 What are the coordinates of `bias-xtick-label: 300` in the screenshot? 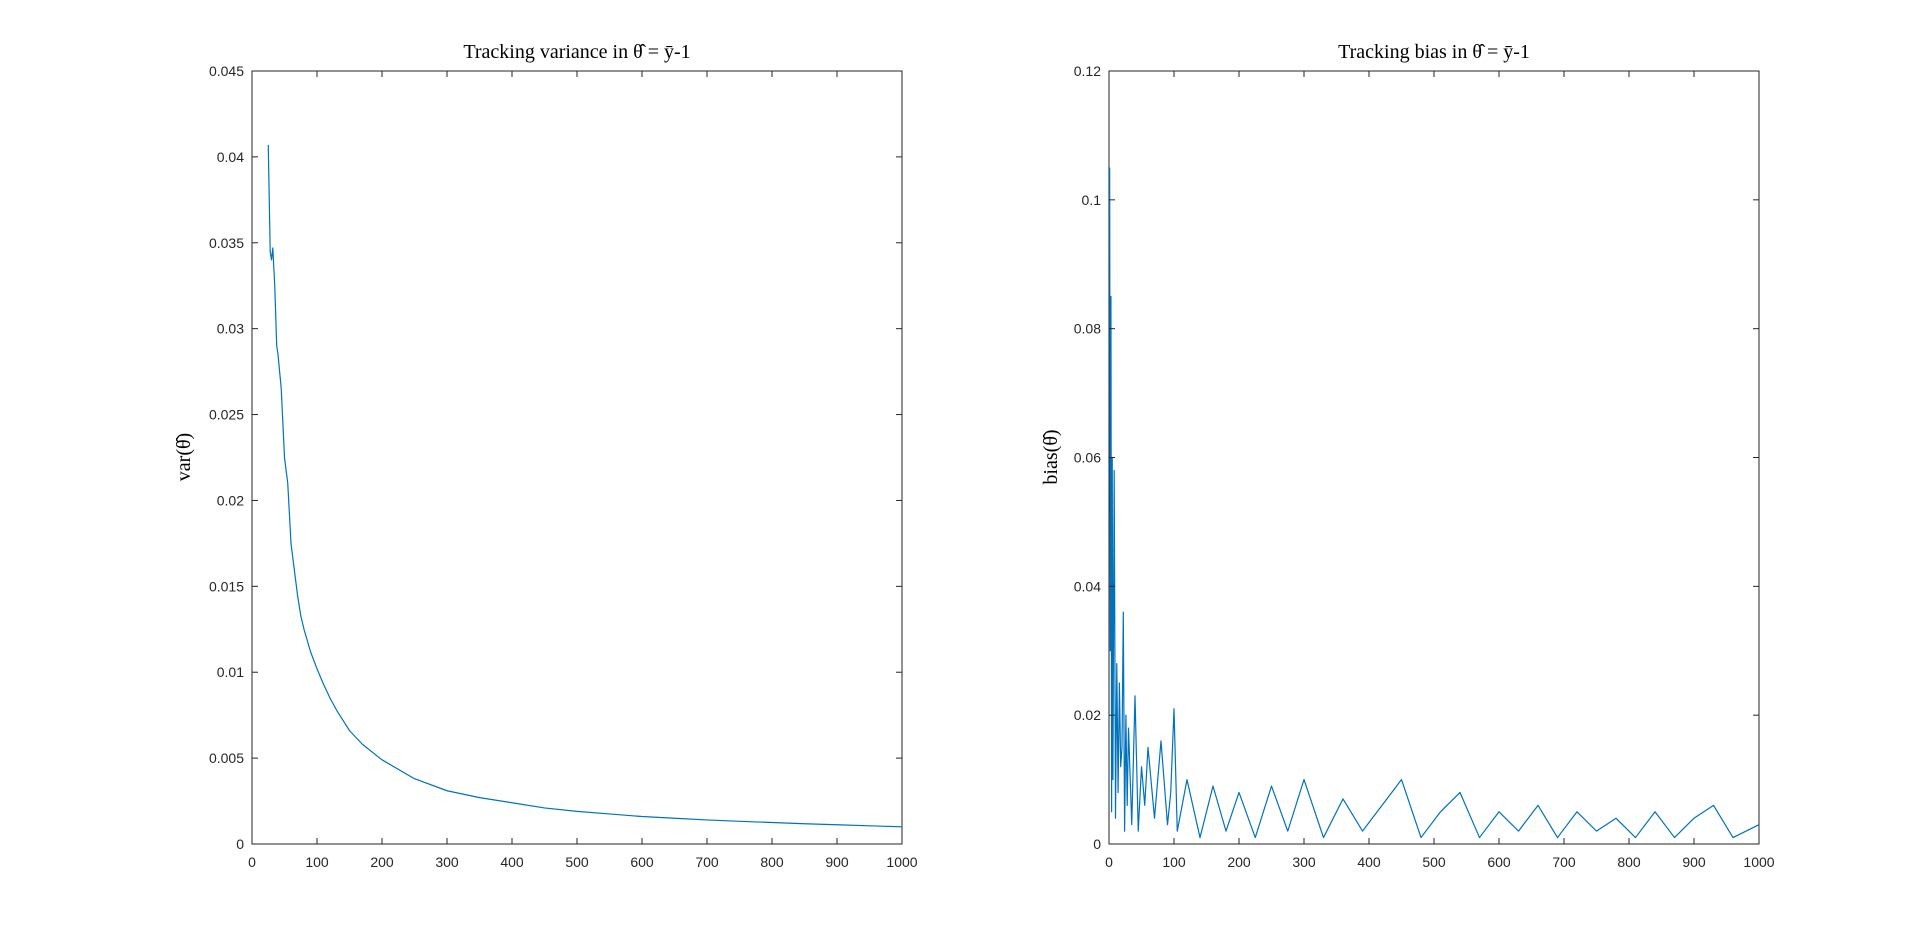 It's located at (1304, 862).